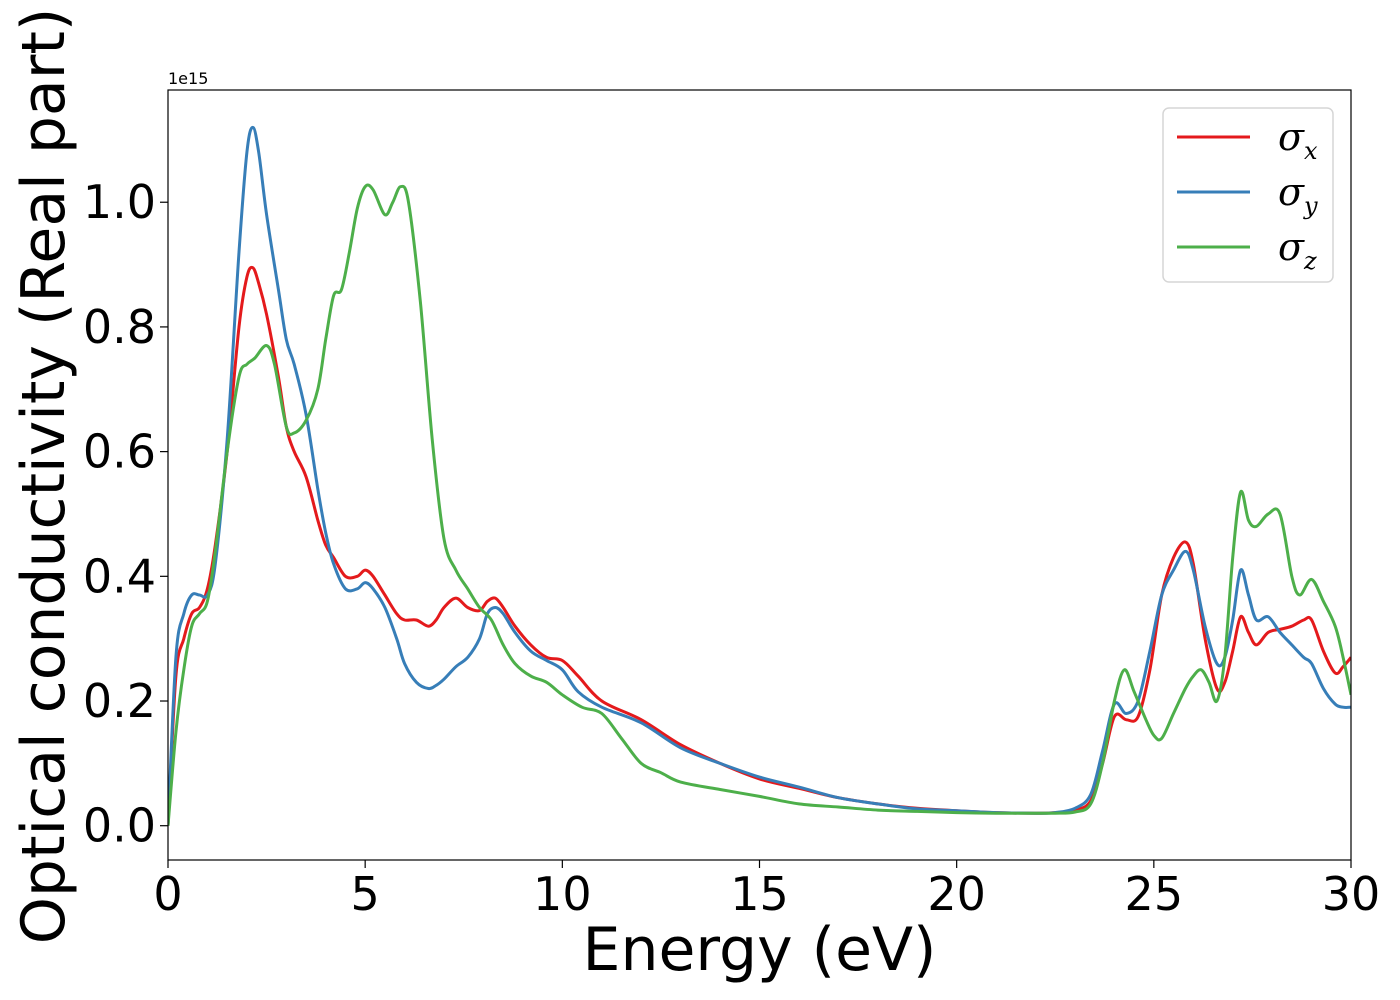 The height and width of the screenshot is (1000, 1400). What do you see at coordinates (1298, 195) in the screenshot?
I see `legend-label-y: σy` at bounding box center [1298, 195].